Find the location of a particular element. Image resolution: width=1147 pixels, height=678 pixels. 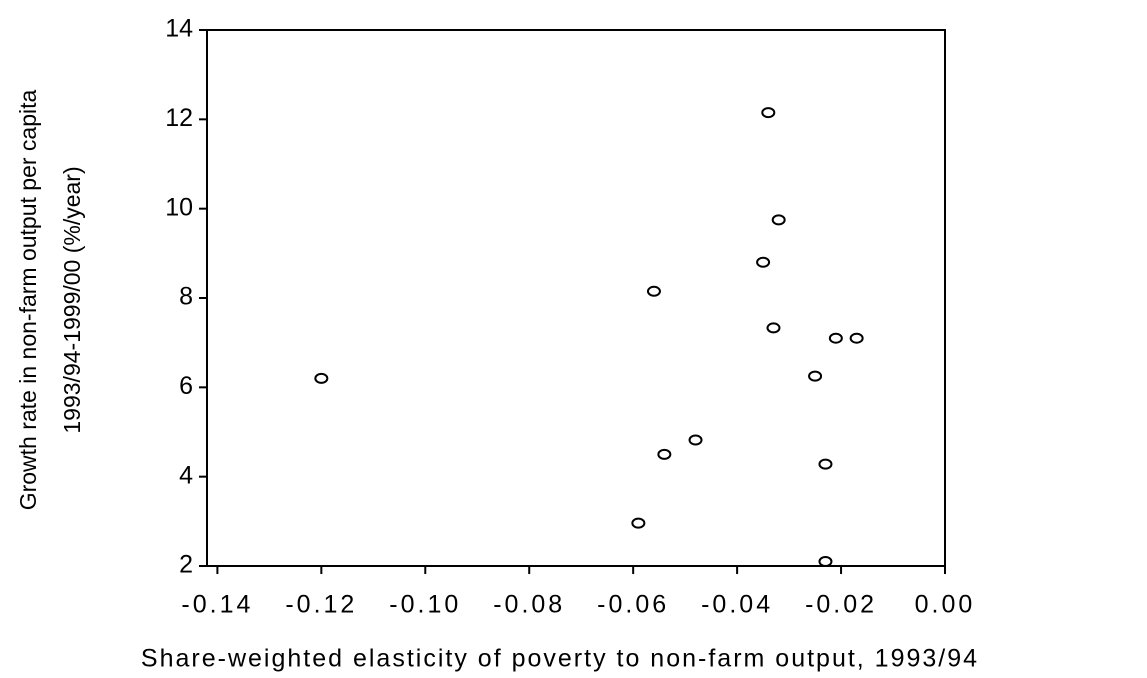

y-tick-label: 8 is located at coordinates (186, 297).